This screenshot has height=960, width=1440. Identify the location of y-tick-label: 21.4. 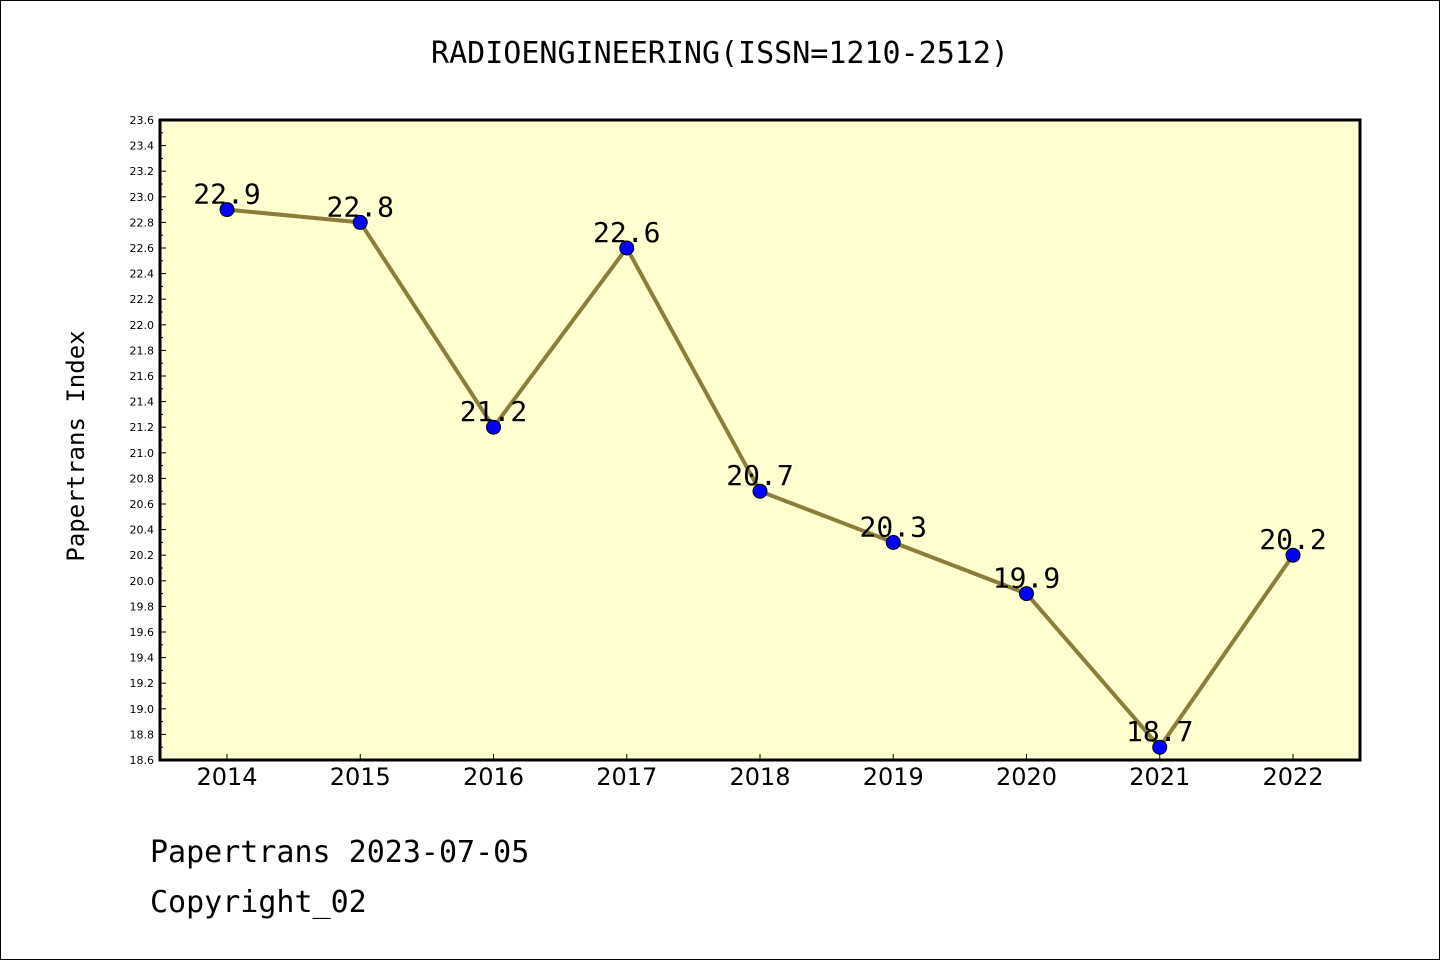
(142, 402).